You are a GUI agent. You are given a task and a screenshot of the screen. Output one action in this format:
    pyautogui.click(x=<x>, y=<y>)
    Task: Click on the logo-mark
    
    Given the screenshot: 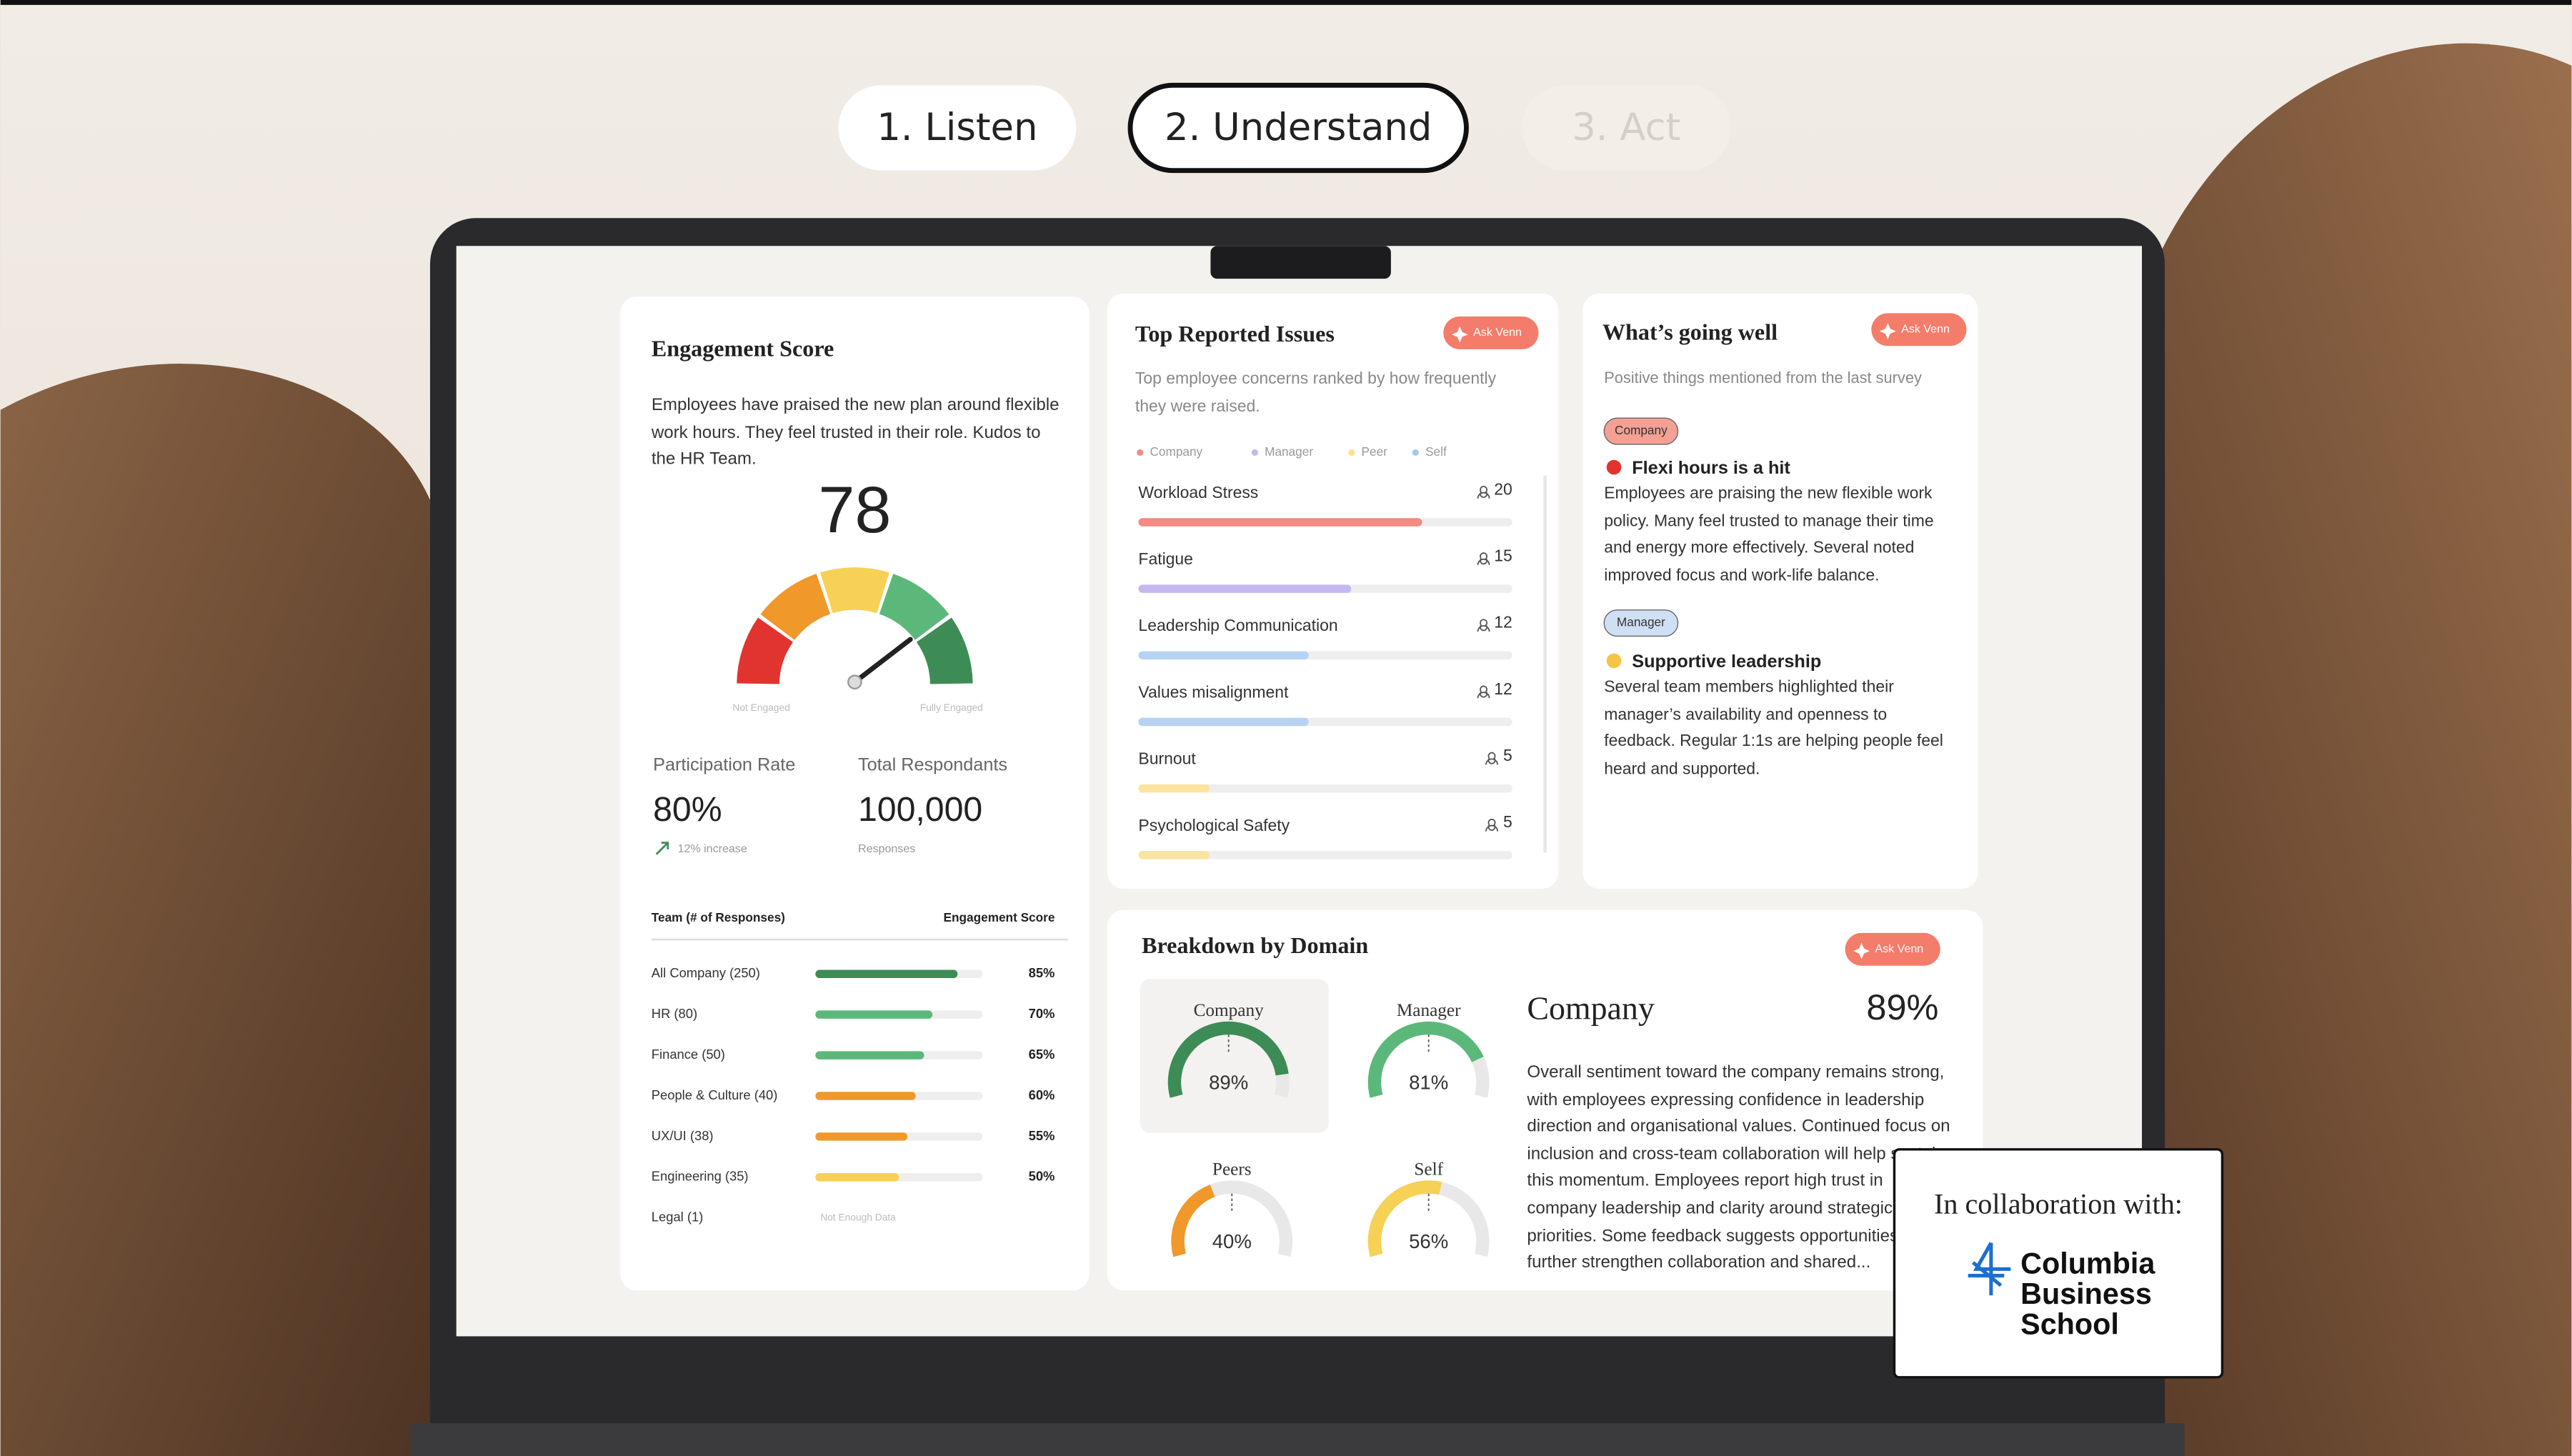 What is the action you would take?
    pyautogui.click(x=1989, y=1269)
    